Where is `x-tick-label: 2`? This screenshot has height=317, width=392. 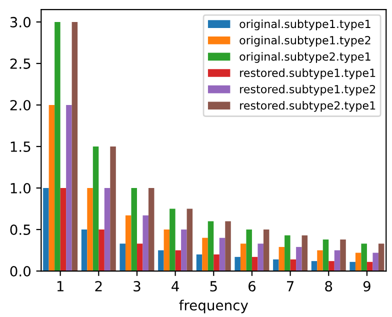 x-tick-label: 2 is located at coordinates (98, 286).